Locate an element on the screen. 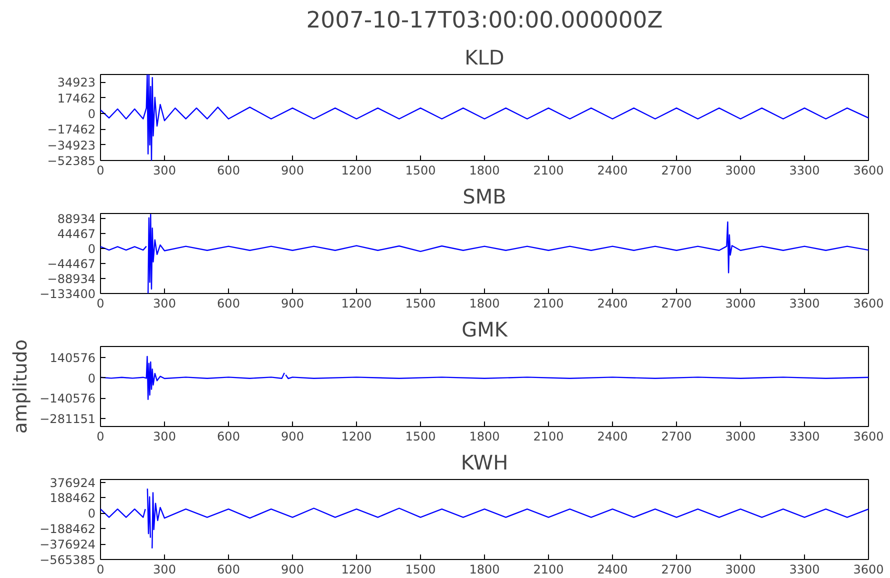  y-tick-label: 34923 is located at coordinates (76, 83).